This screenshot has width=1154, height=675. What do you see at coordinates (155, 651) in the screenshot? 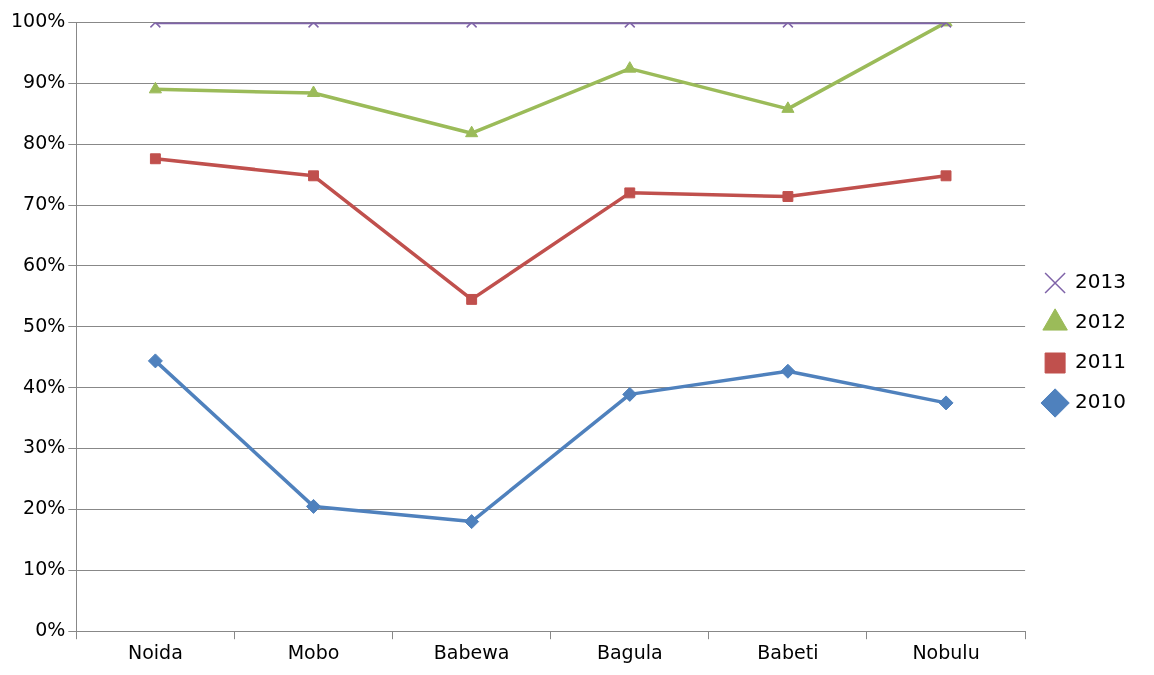
I see `x-tick-label: Noida` at bounding box center [155, 651].